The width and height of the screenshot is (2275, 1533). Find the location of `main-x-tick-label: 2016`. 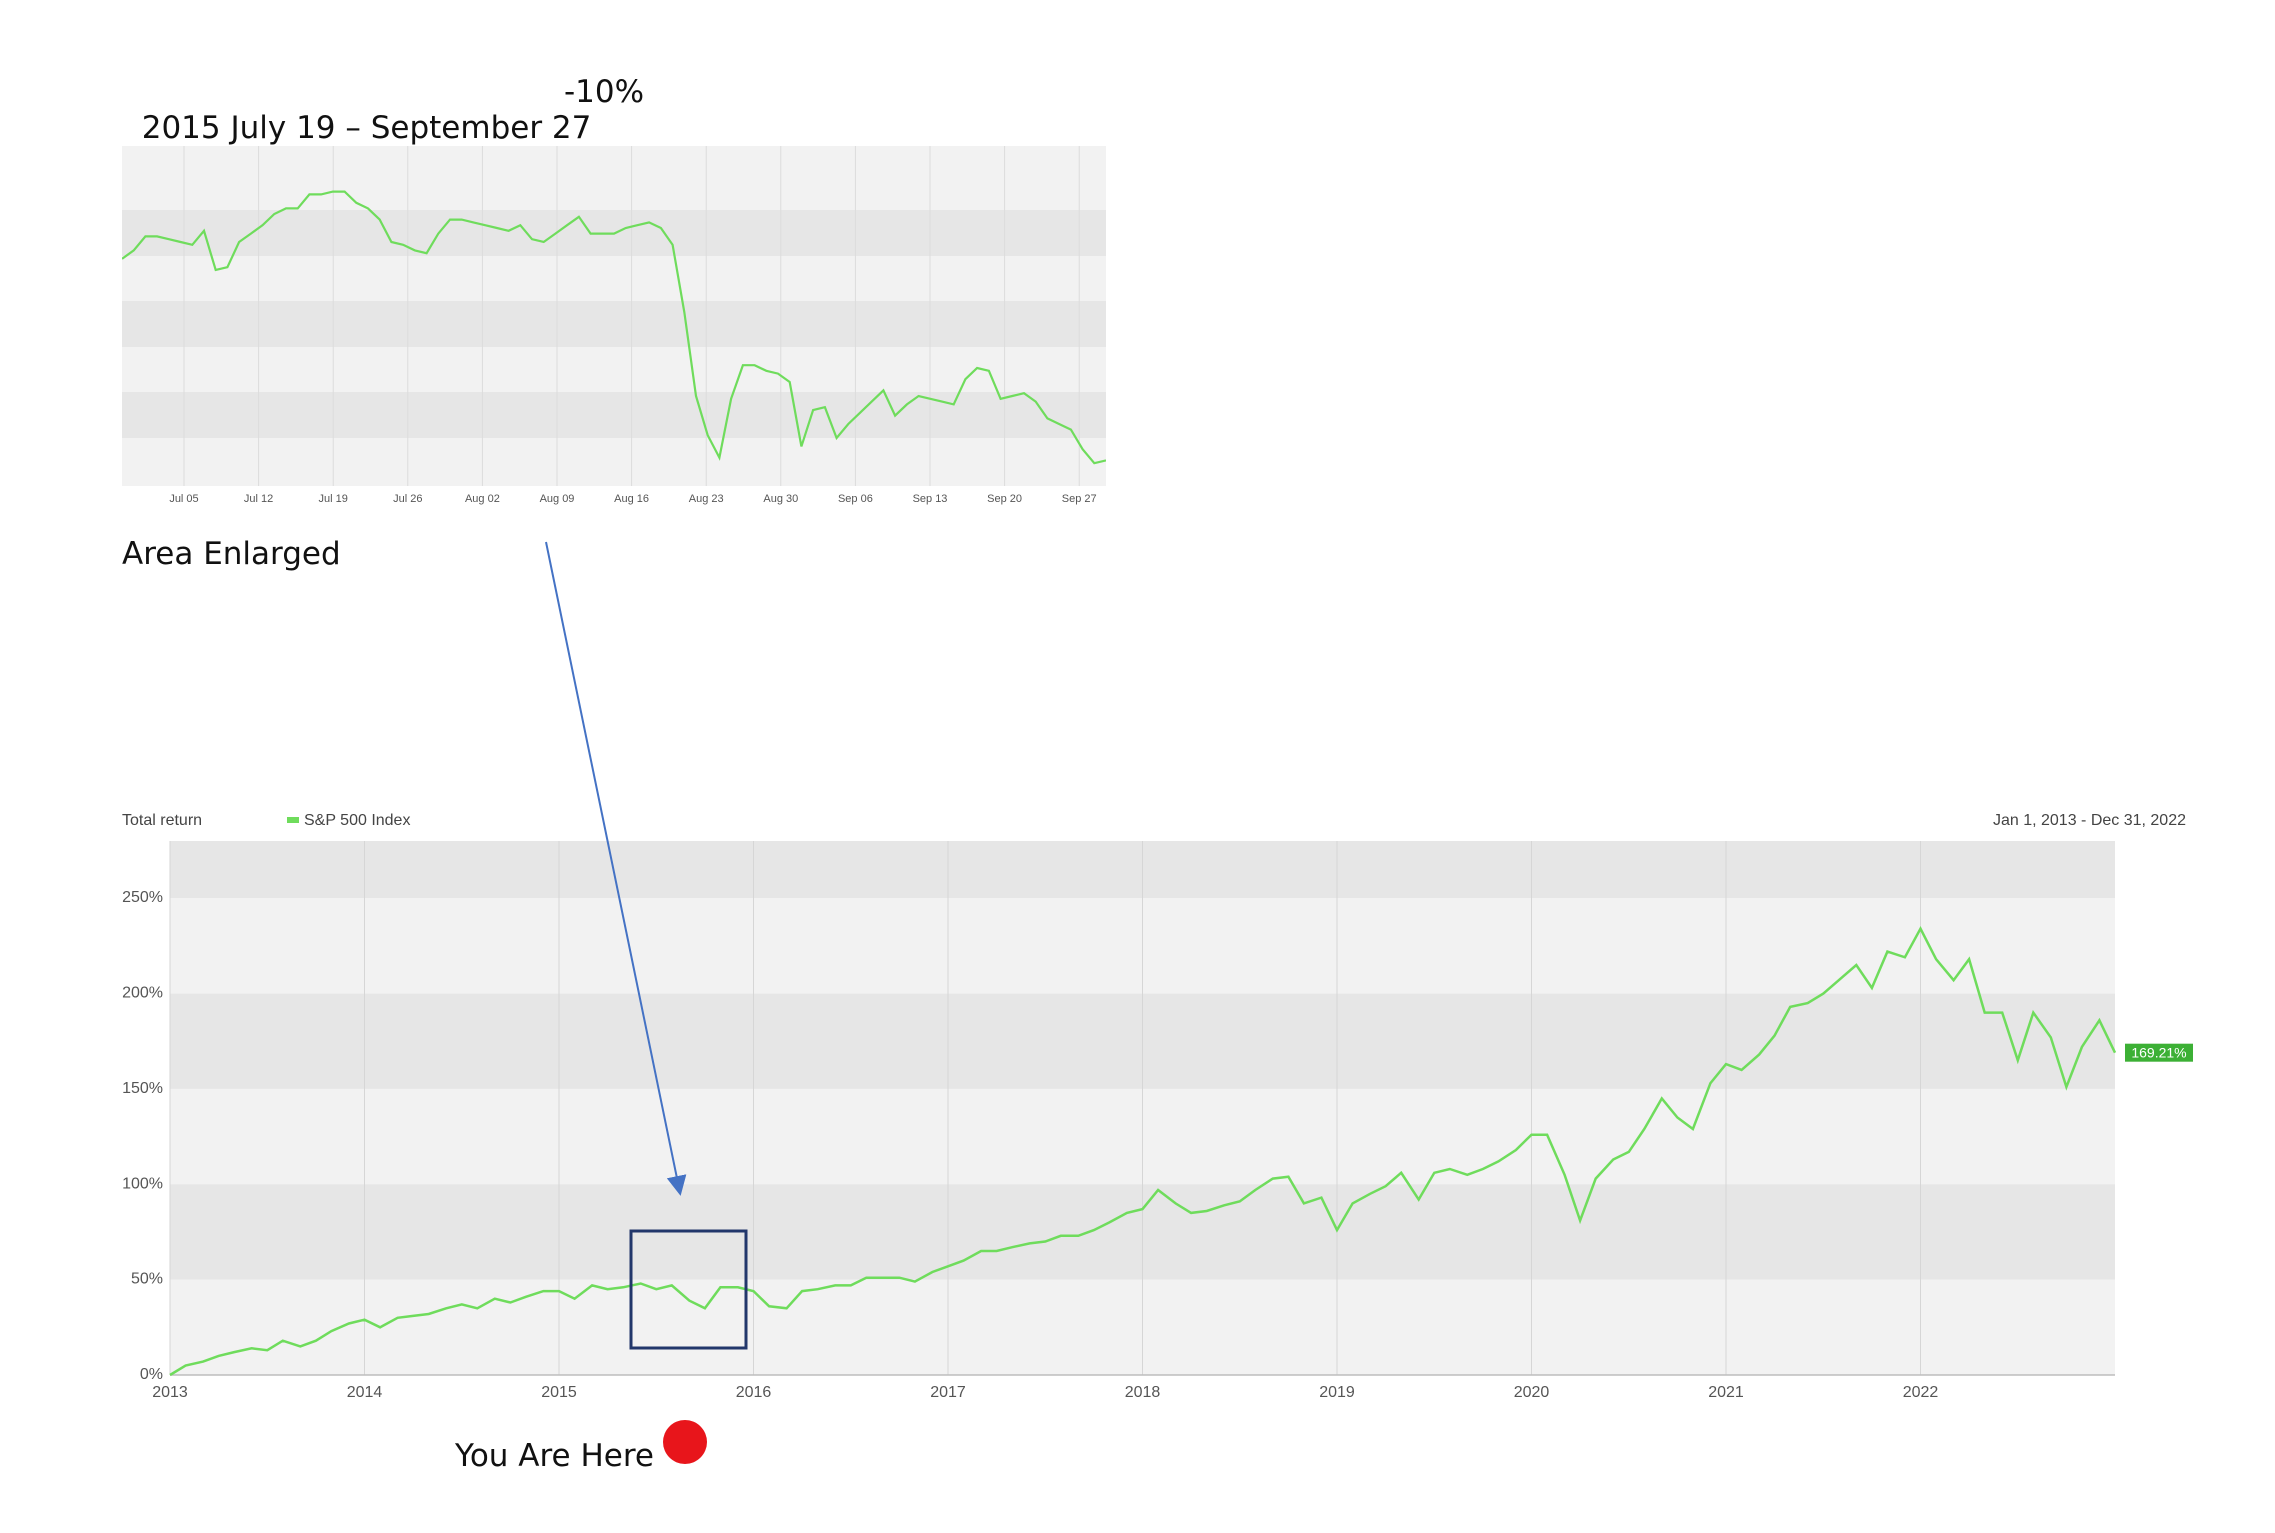

main-x-tick-label: 2016 is located at coordinates (754, 1392).